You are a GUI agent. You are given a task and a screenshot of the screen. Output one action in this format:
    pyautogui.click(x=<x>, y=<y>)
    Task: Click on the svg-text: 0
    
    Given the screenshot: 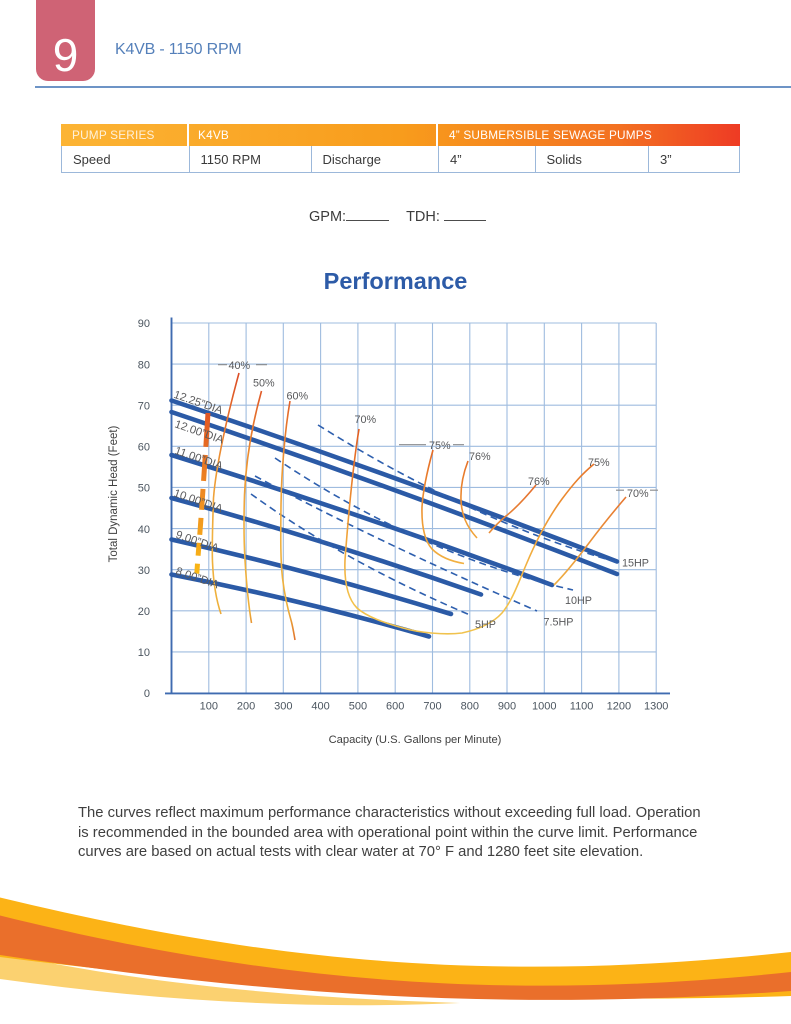 What is the action you would take?
    pyautogui.click(x=147, y=694)
    